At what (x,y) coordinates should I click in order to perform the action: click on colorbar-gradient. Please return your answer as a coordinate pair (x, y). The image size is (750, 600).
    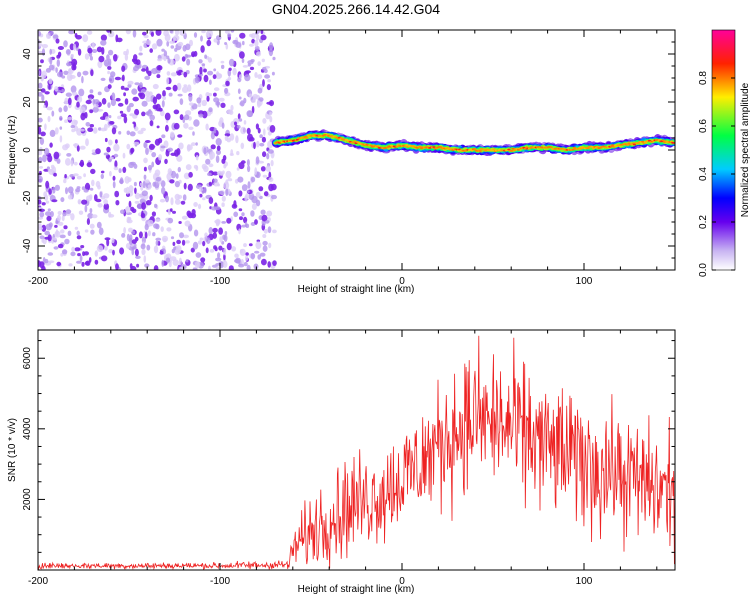
    Looking at the image, I should click on (723, 150).